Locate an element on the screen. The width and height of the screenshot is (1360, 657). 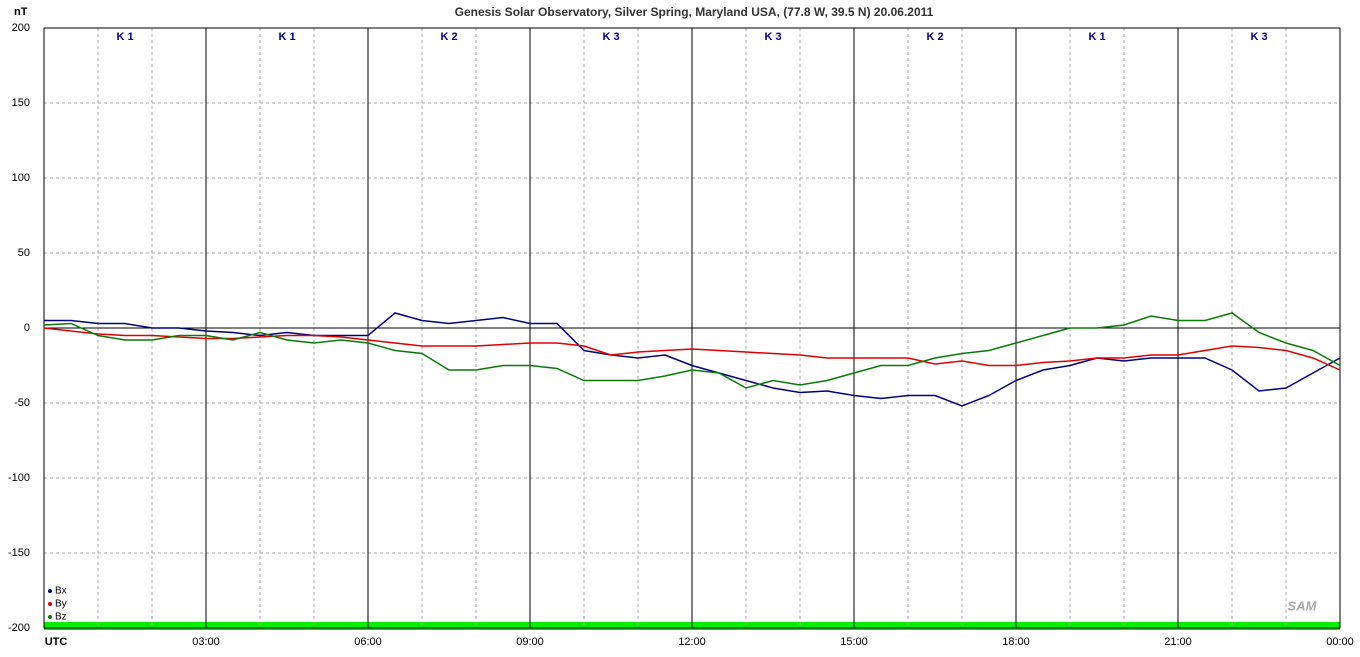
y-tick-label: -50 is located at coordinates (22, 403).